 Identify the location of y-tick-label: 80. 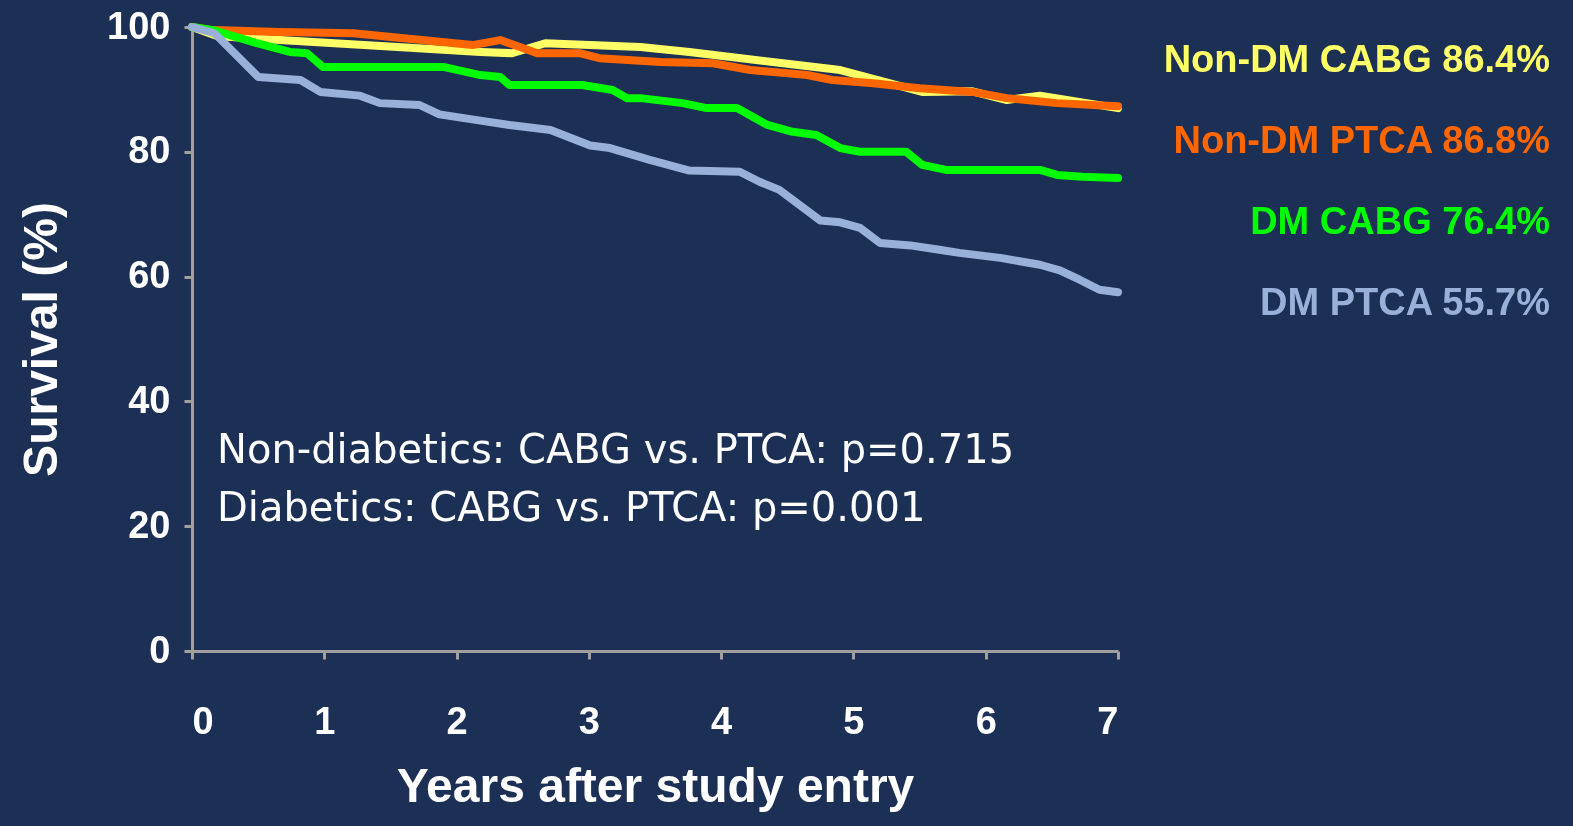
(149, 150).